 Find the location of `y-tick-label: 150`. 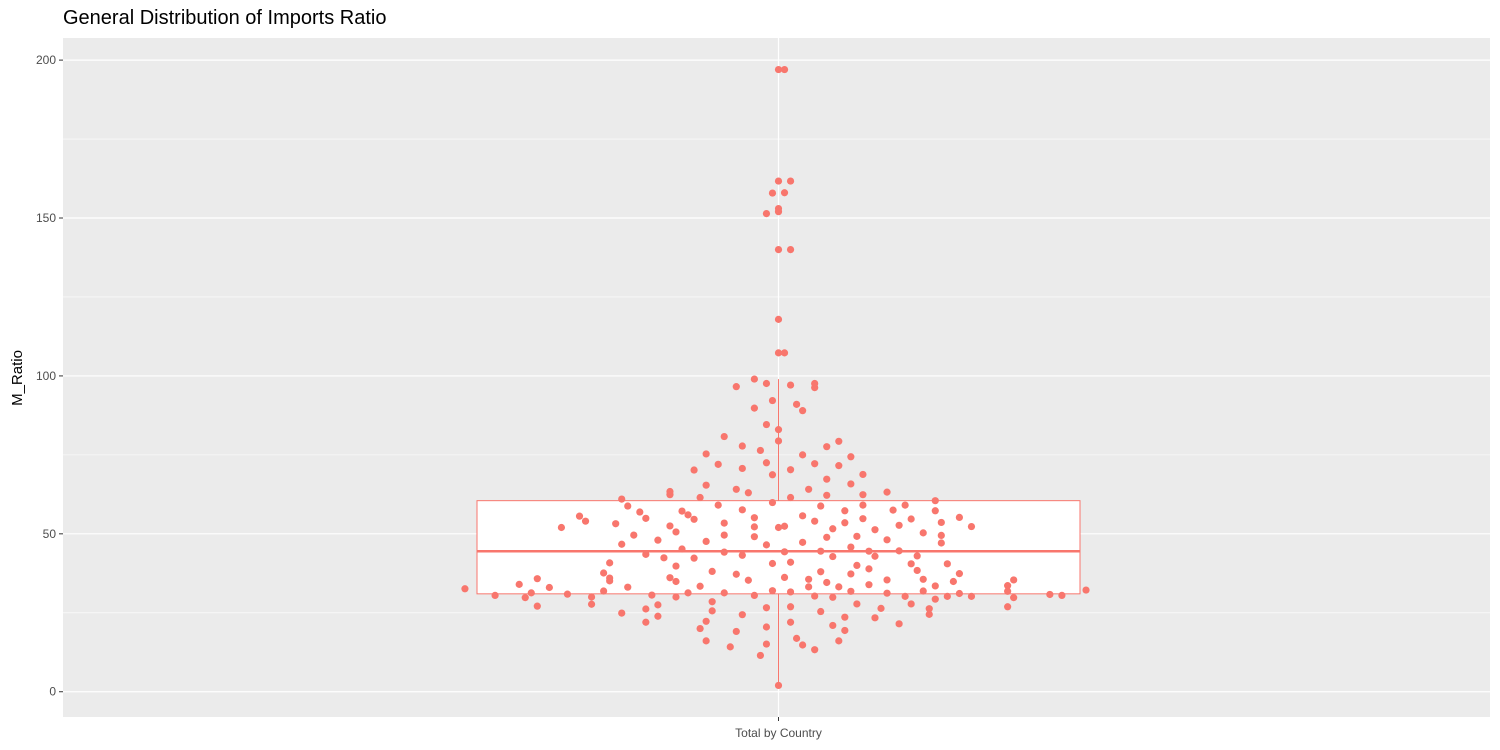

y-tick-label: 150 is located at coordinates (46, 218).